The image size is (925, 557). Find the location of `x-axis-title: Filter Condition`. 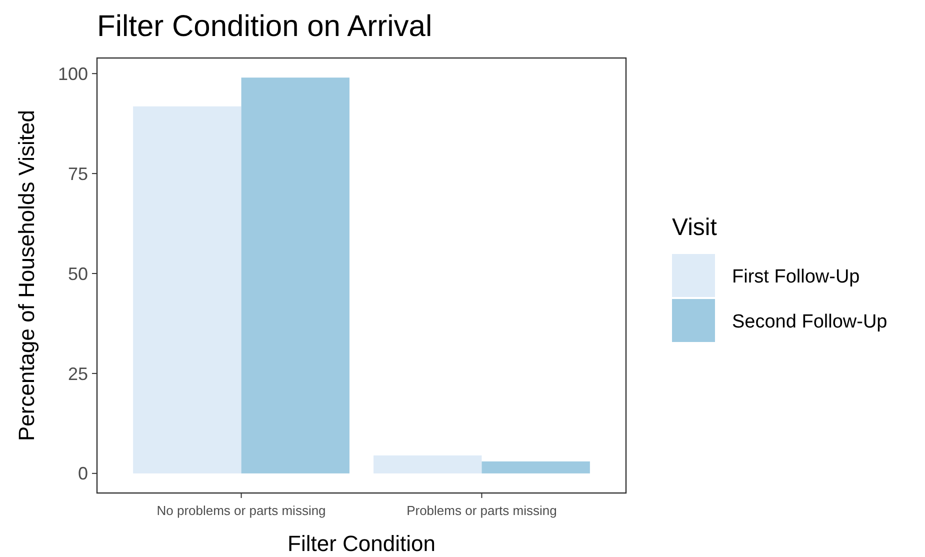

x-axis-title: Filter Condition is located at coordinates (362, 543).